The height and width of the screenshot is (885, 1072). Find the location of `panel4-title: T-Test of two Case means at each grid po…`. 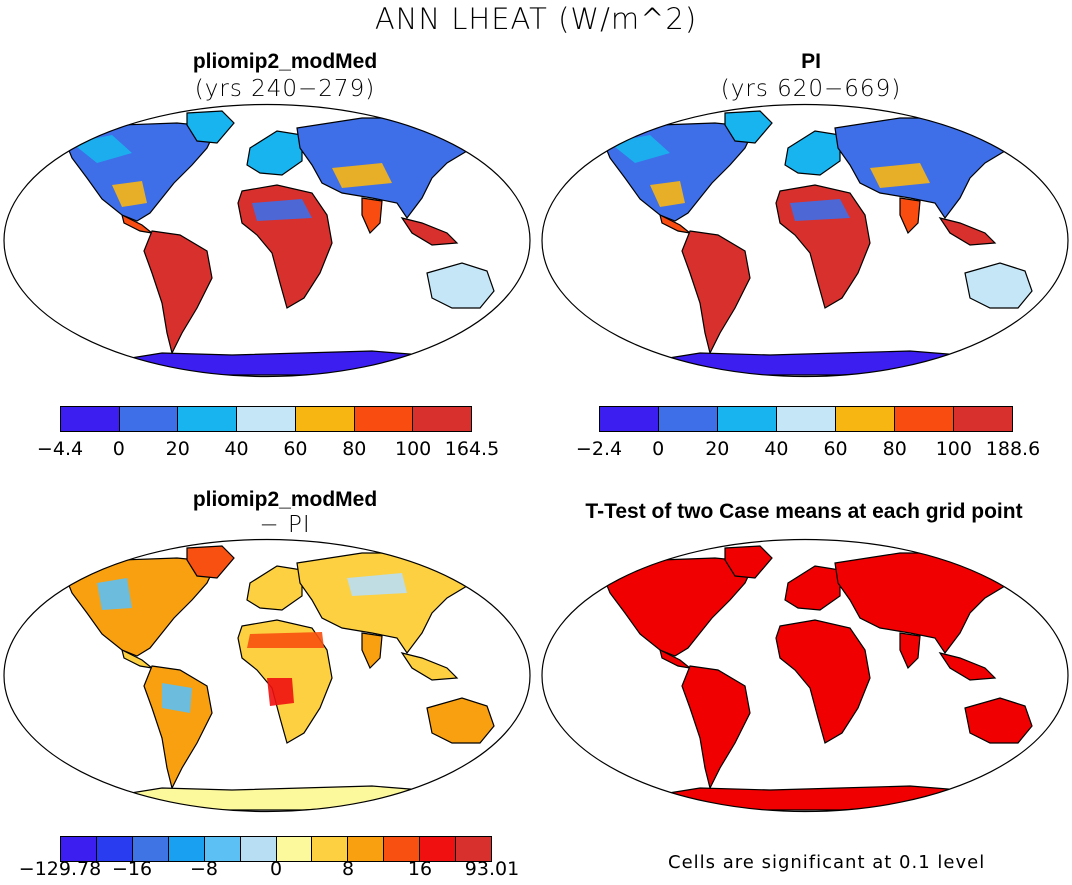

panel4-title: T-Test of two Case means at each grid po… is located at coordinates (804, 511).